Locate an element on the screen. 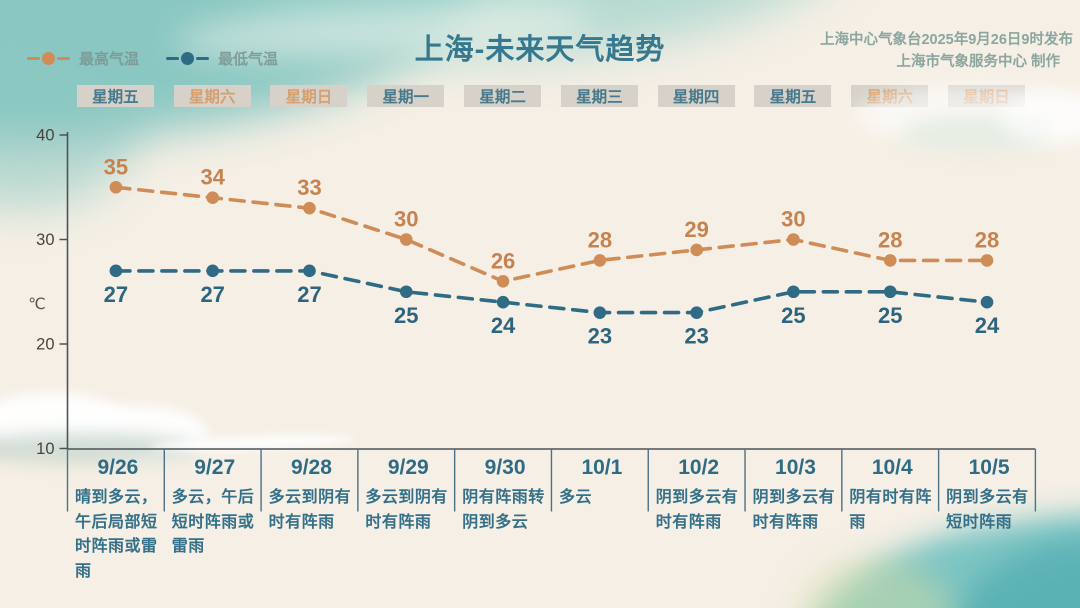 The width and height of the screenshot is (1080, 608). forecast-cell: 10/1 多云 is located at coordinates (599, 518).